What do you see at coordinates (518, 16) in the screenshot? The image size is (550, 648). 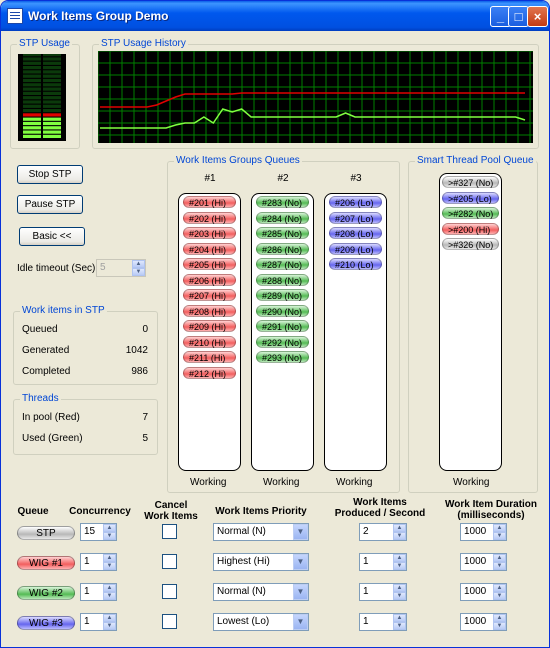 I see `maximize-button: □` at bounding box center [518, 16].